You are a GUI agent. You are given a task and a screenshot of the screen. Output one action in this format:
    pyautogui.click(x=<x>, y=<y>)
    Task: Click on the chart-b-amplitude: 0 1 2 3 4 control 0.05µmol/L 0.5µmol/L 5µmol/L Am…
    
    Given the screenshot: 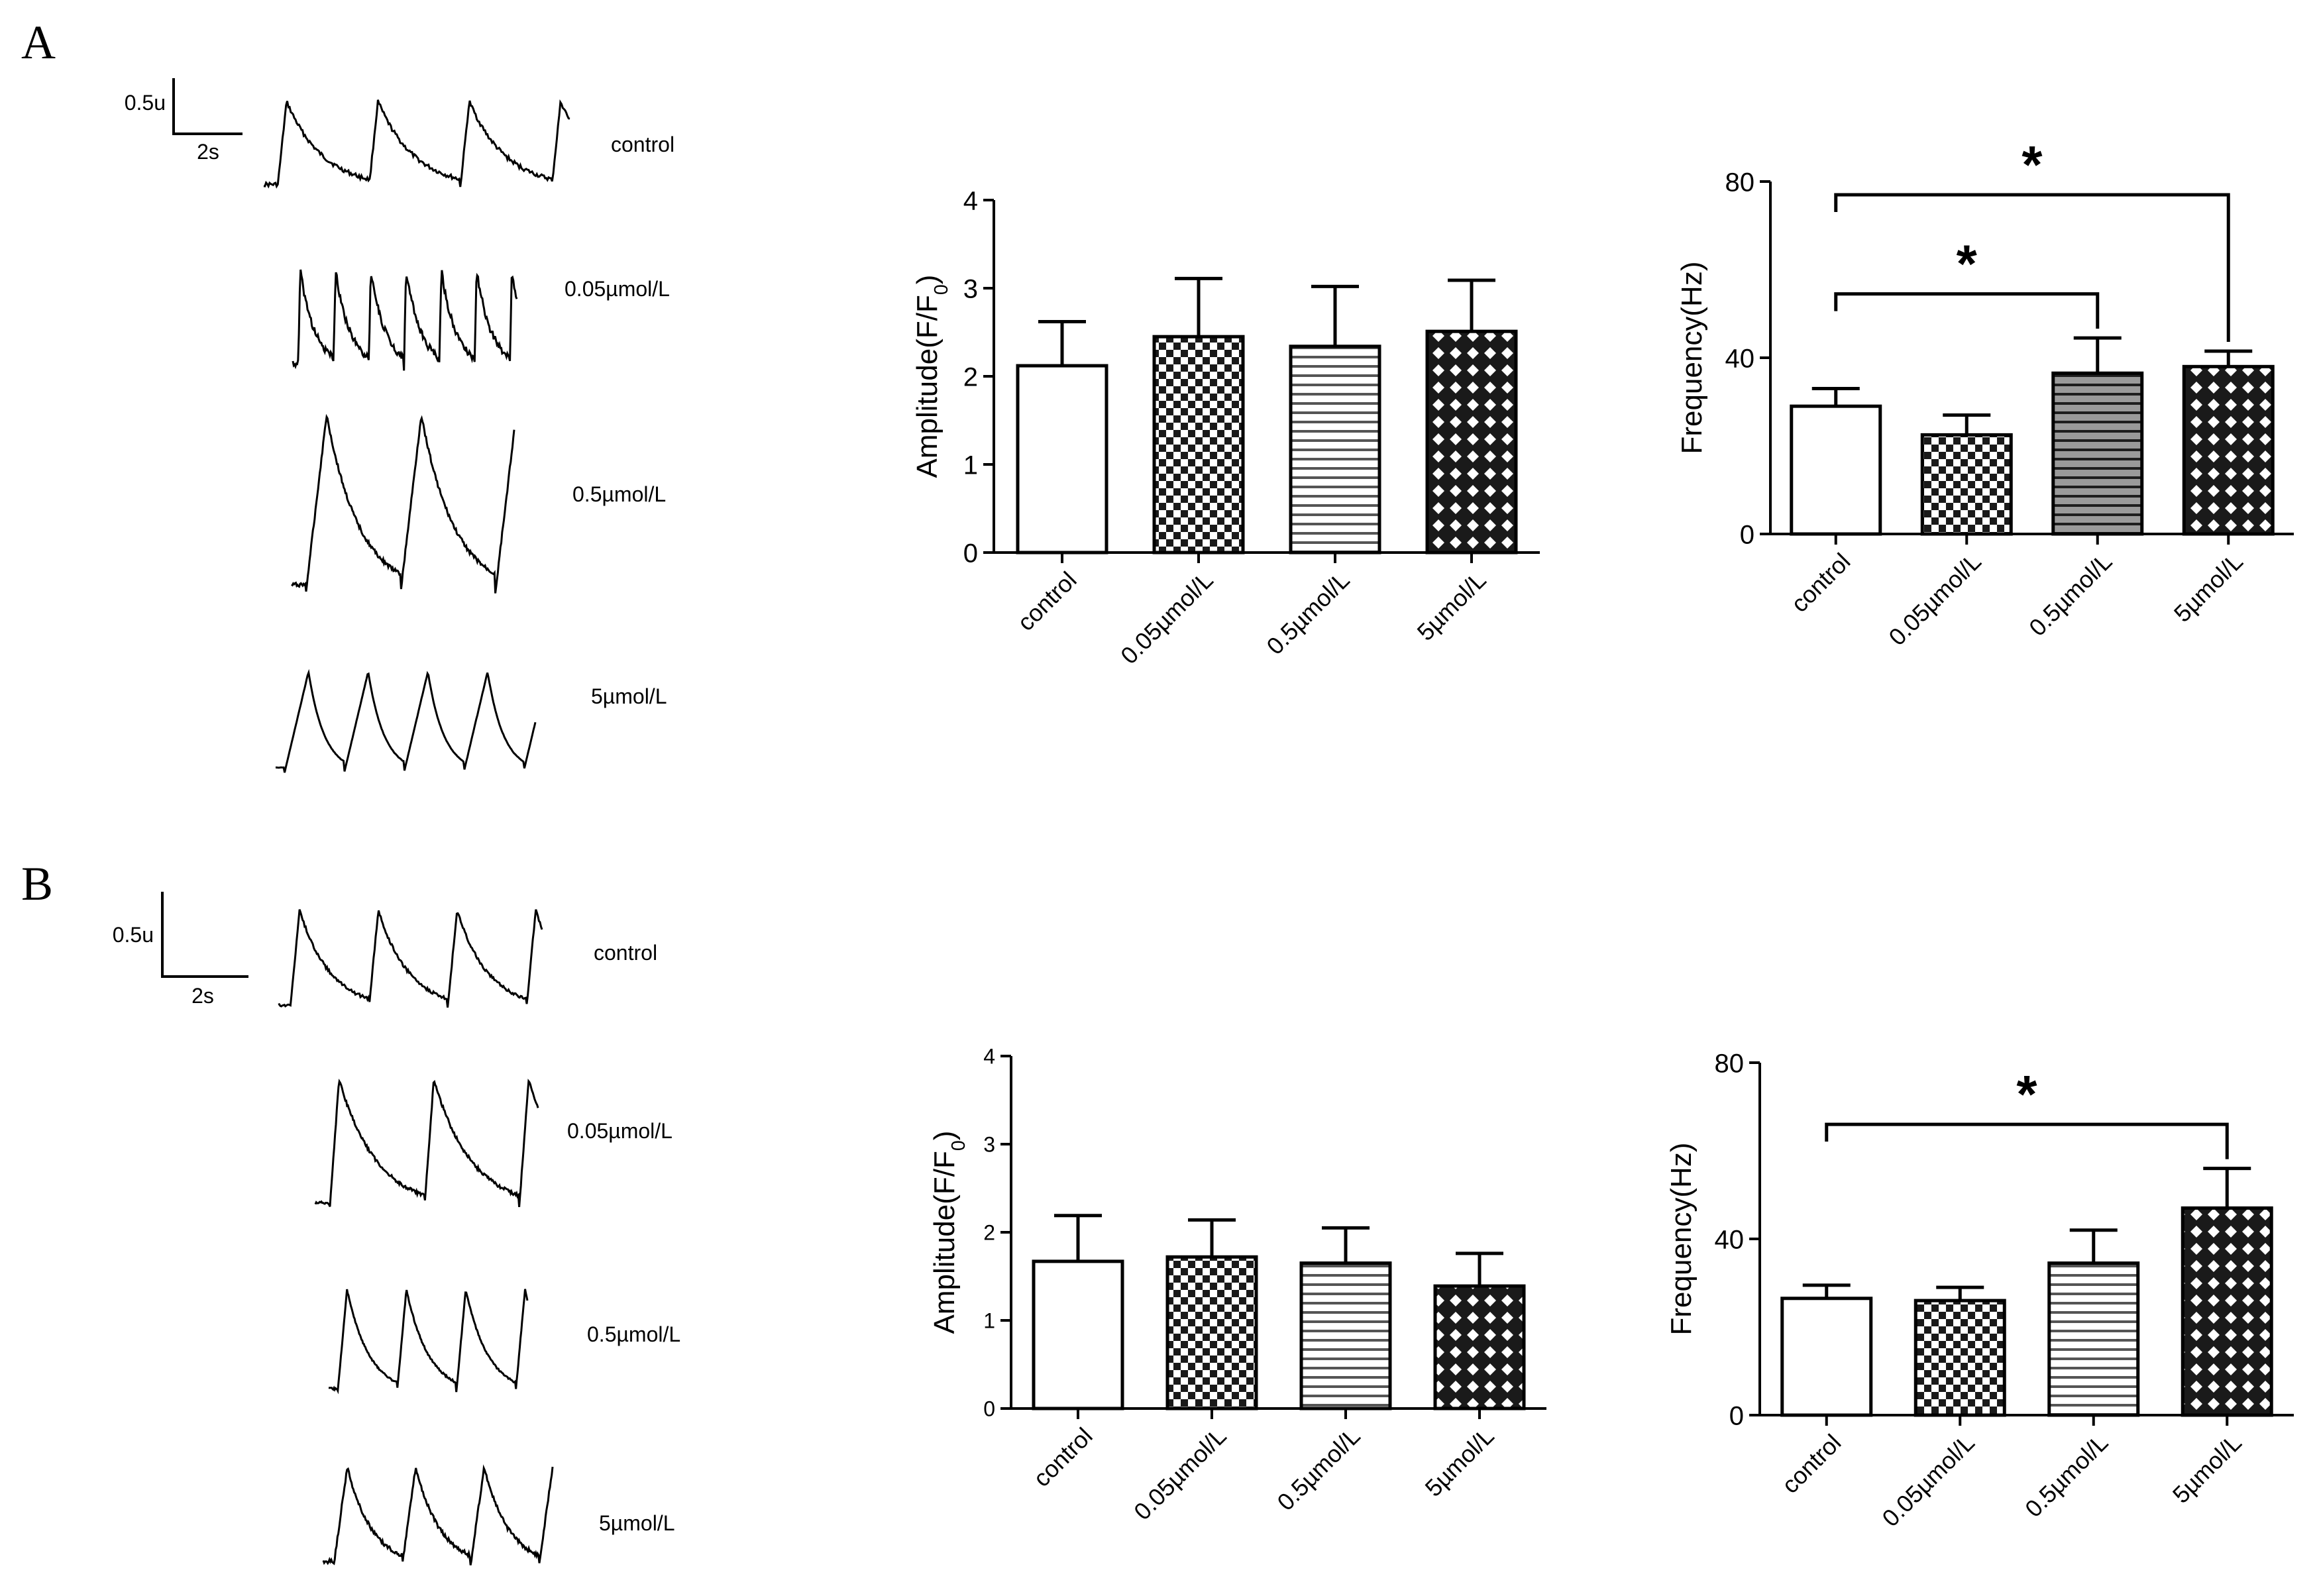 What is the action you would take?
    pyautogui.click(x=1237, y=1285)
    